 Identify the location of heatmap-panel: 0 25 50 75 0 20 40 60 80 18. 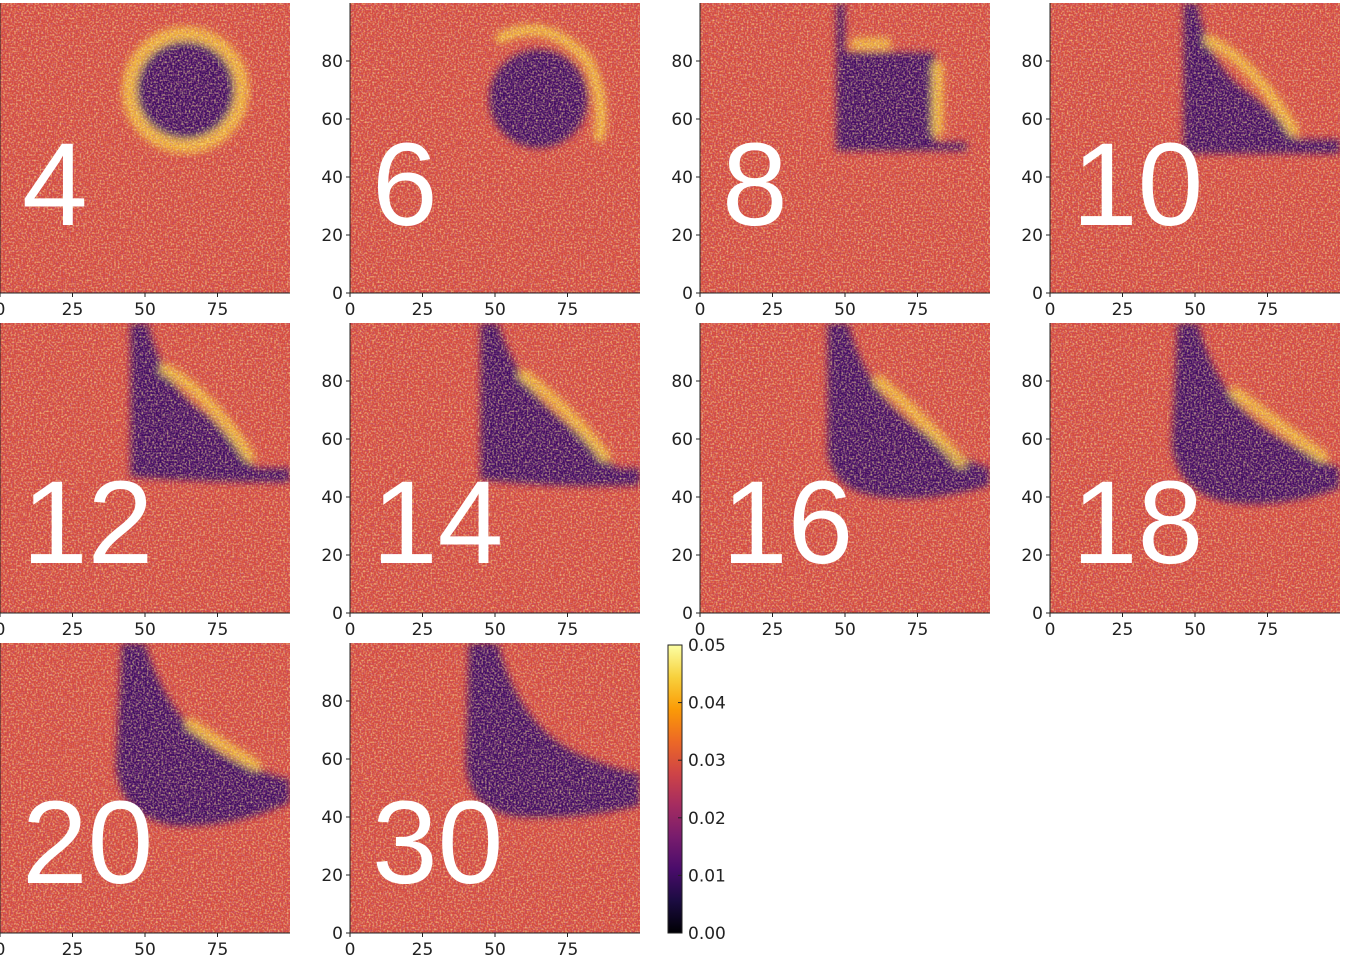
(1180, 481).